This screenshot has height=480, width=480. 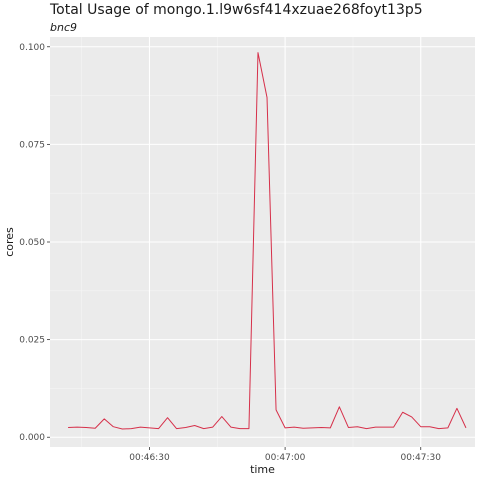 What do you see at coordinates (9, 242) in the screenshot?
I see `y-axis-title: cores` at bounding box center [9, 242].